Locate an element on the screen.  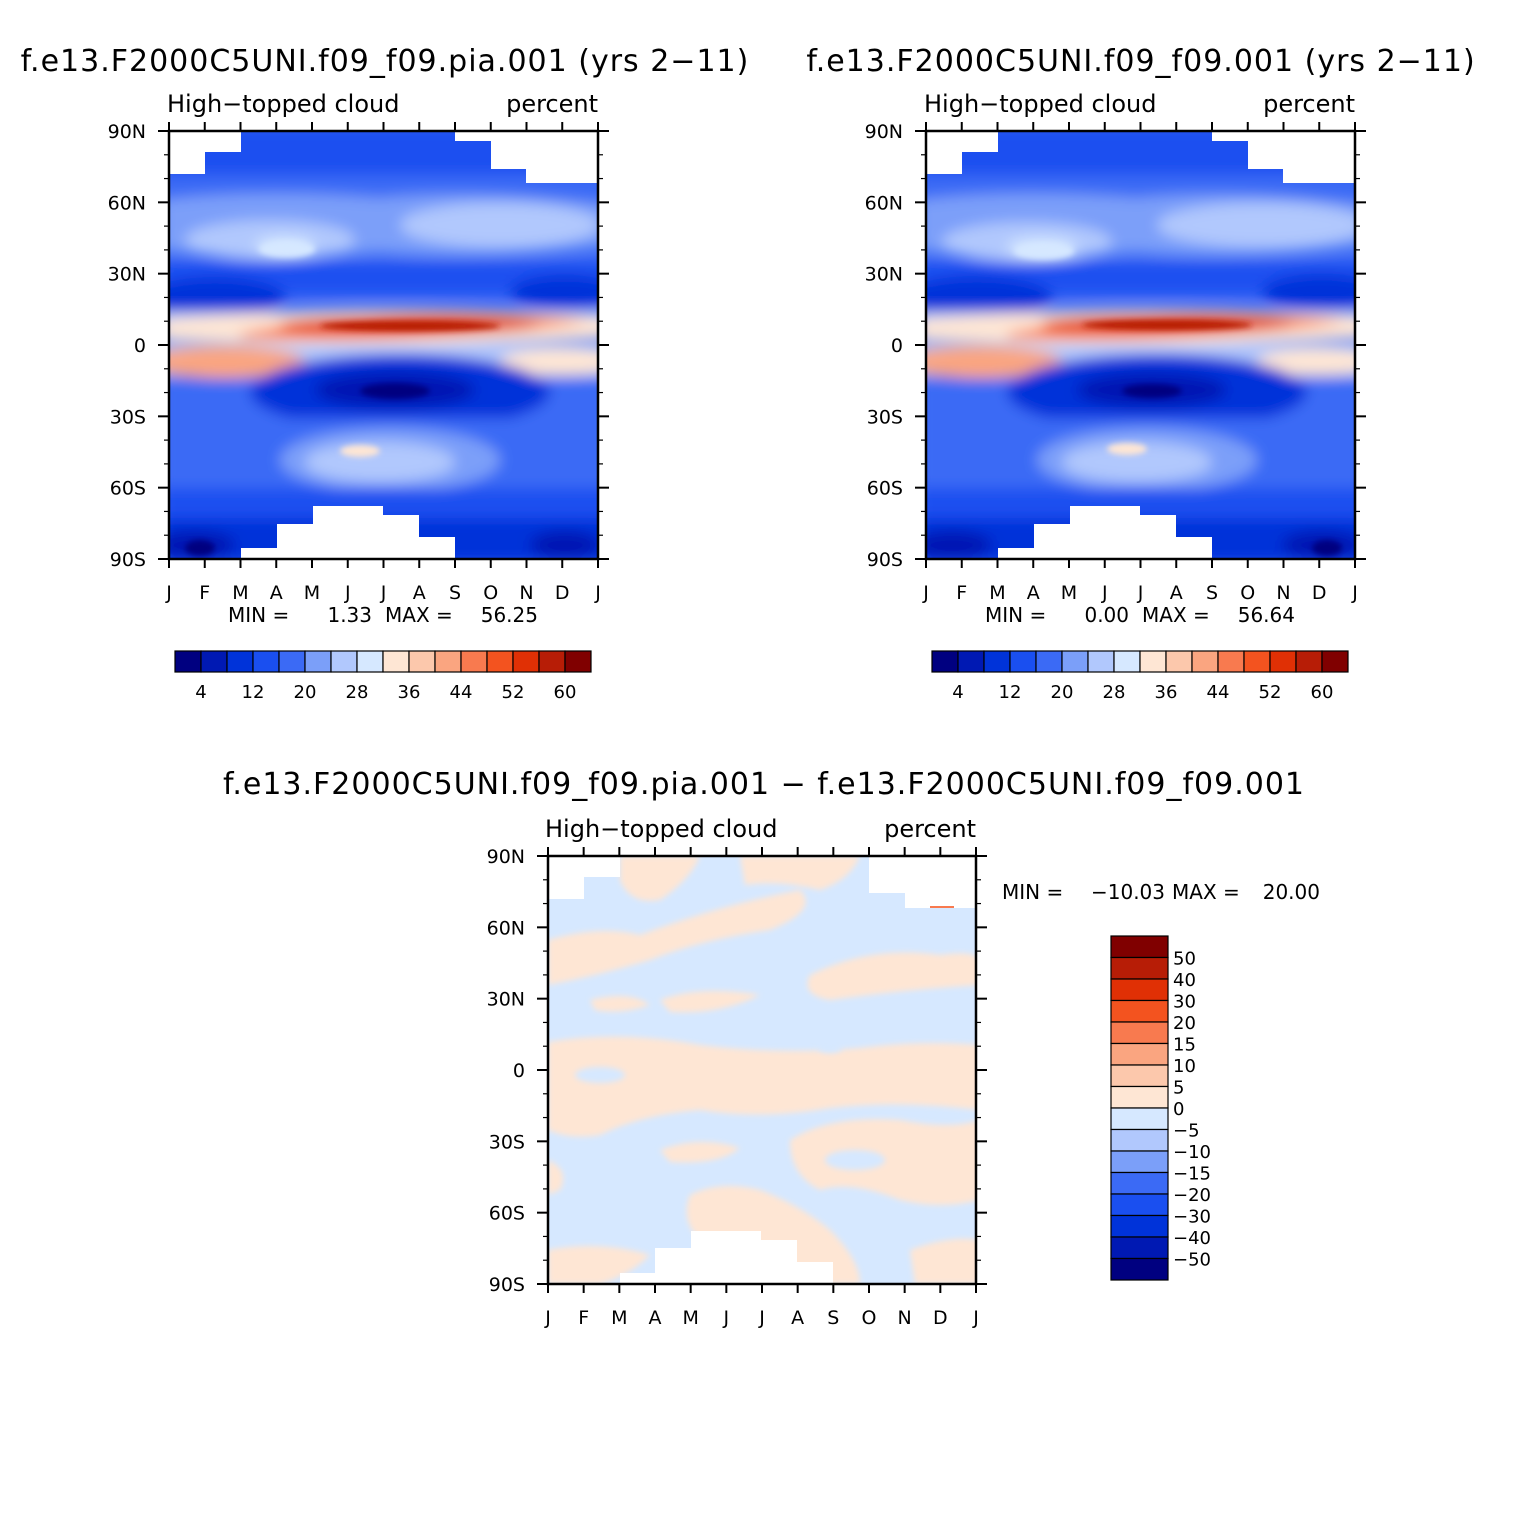
colorbar-label: 36 is located at coordinates (1166, 692).